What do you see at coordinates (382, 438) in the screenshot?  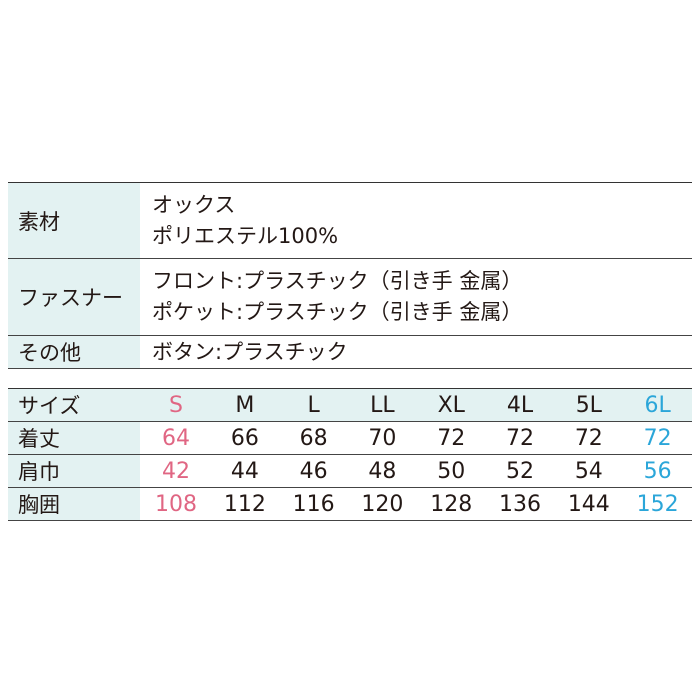 I see `size-value: 70` at bounding box center [382, 438].